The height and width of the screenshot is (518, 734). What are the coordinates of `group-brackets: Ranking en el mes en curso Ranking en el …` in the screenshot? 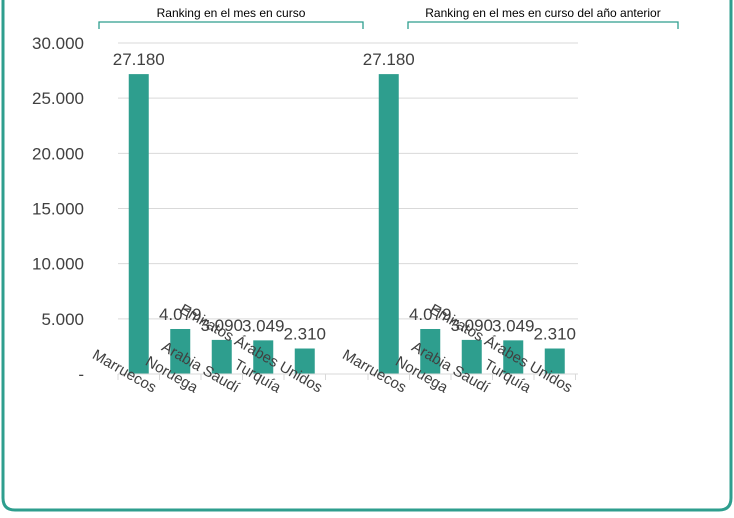 It's located at (388, 17).